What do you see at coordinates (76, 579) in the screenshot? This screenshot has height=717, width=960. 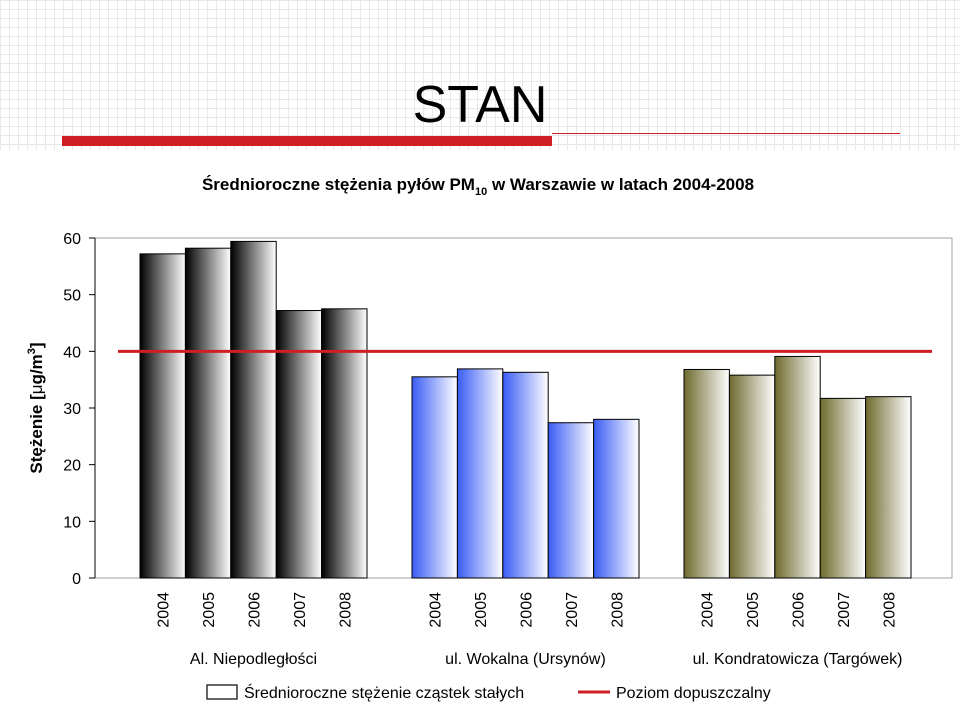 I see `y-tick-label: 0` at bounding box center [76, 579].